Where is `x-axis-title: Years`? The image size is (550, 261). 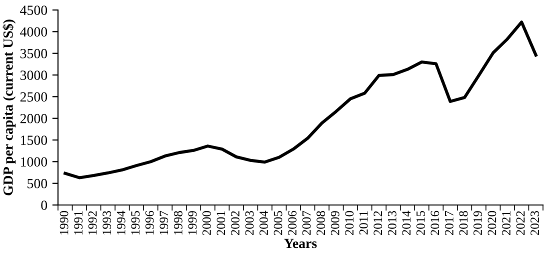
x-axis-title: Years is located at coordinates (300, 243).